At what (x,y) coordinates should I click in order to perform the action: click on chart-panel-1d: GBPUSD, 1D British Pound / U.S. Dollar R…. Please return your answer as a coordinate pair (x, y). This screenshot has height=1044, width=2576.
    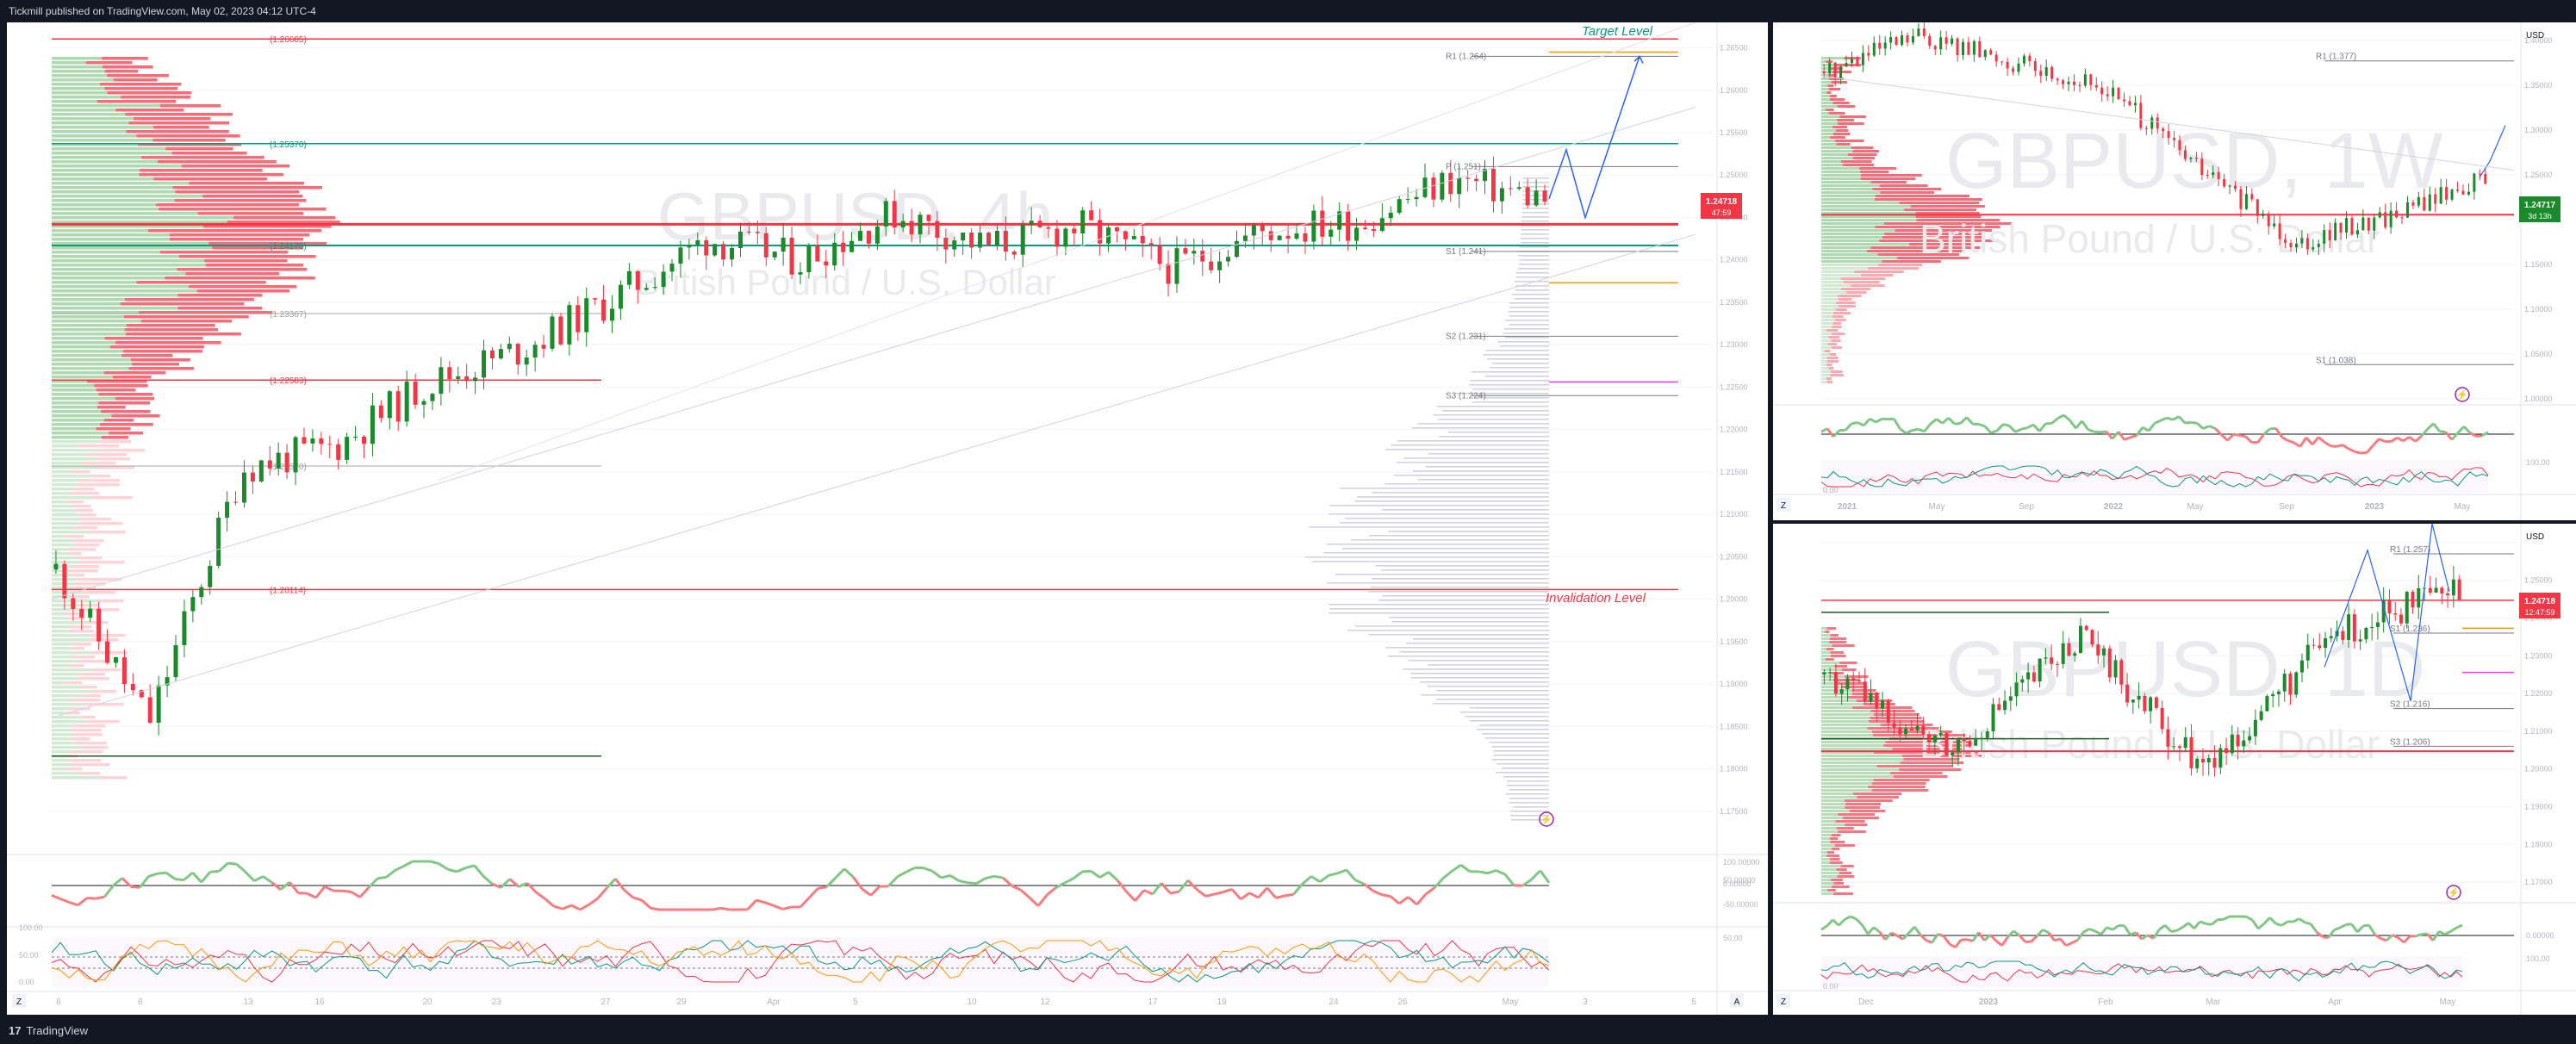
    Looking at the image, I should click on (2175, 769).